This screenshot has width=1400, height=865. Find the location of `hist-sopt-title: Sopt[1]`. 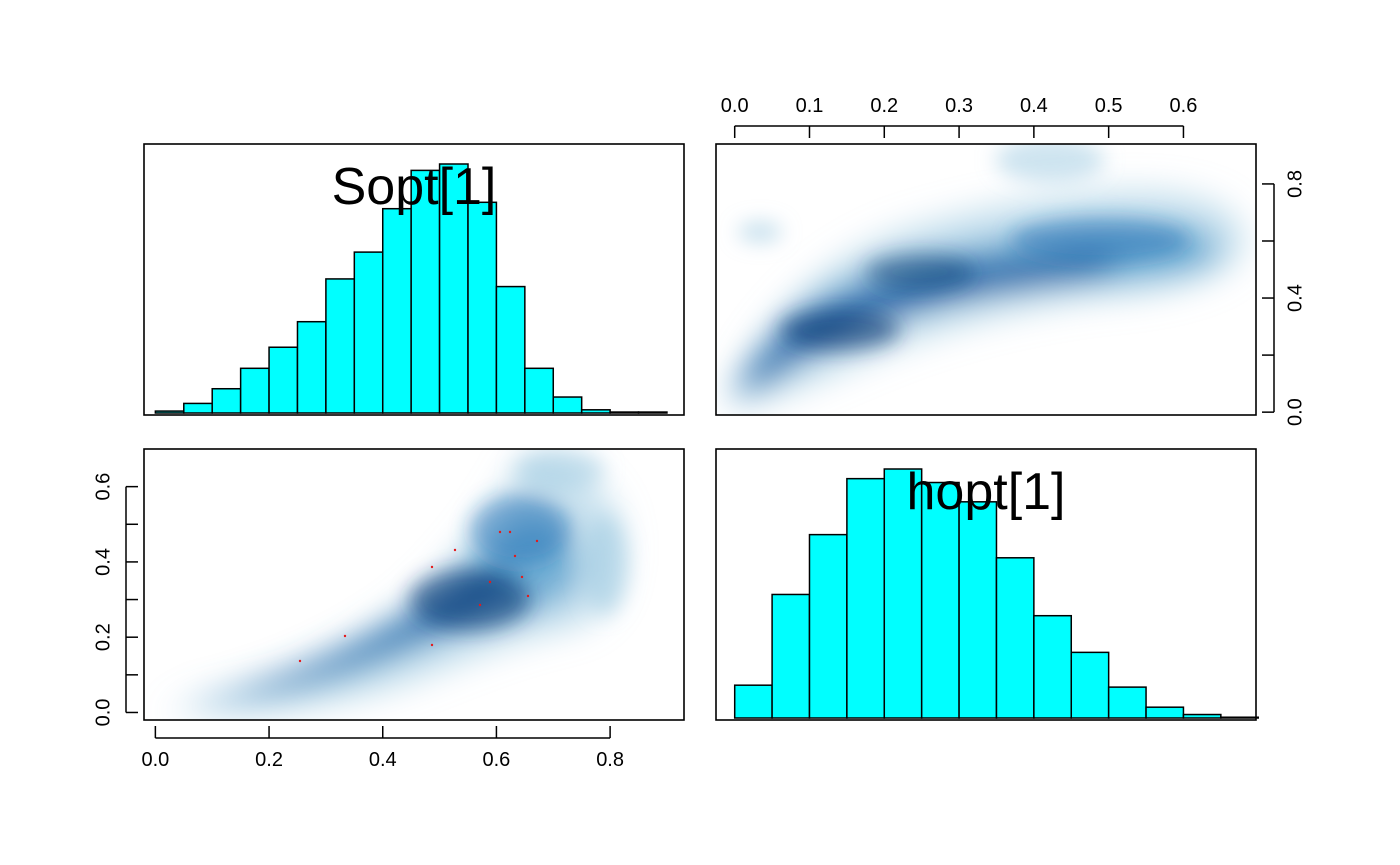

hist-sopt-title: Sopt[1] is located at coordinates (414, 187).